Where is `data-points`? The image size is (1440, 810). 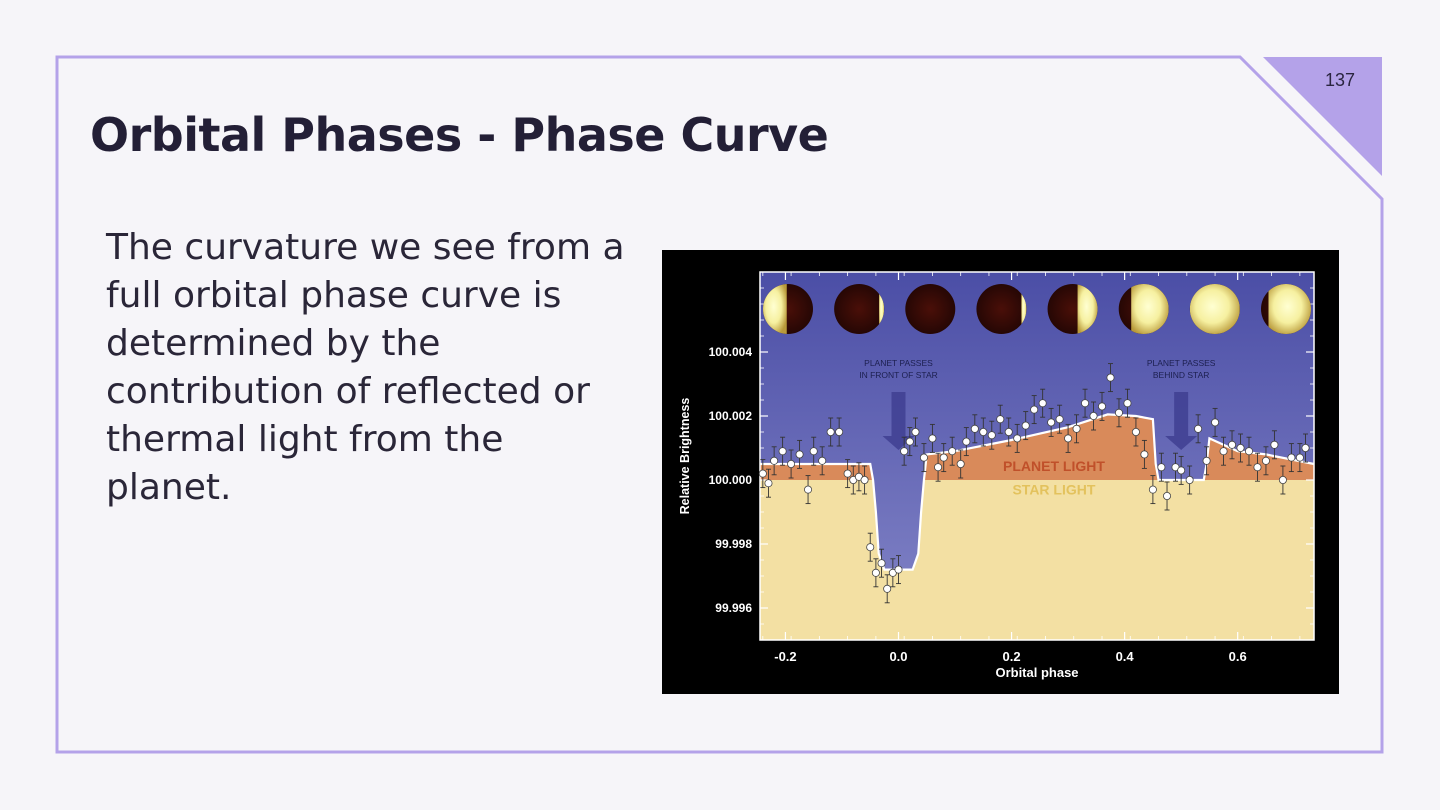
data-points is located at coordinates (1034, 483).